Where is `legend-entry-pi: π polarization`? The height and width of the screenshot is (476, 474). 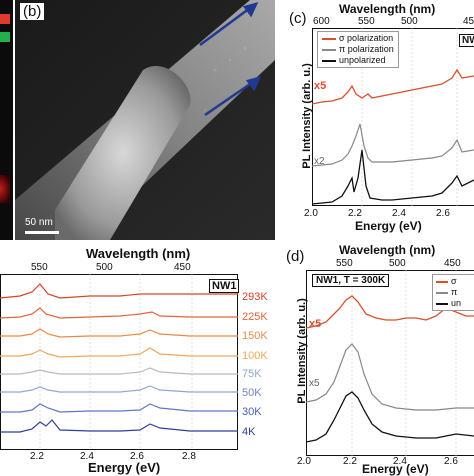 legend-entry-pi: π polarization is located at coordinates (358, 49).